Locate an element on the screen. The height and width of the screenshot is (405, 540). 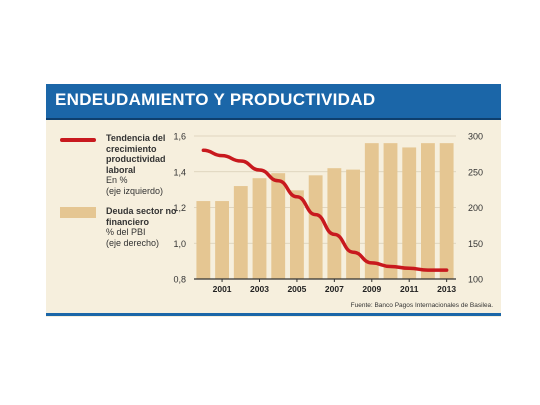
x-tick-label: 2003 is located at coordinates (259, 289).